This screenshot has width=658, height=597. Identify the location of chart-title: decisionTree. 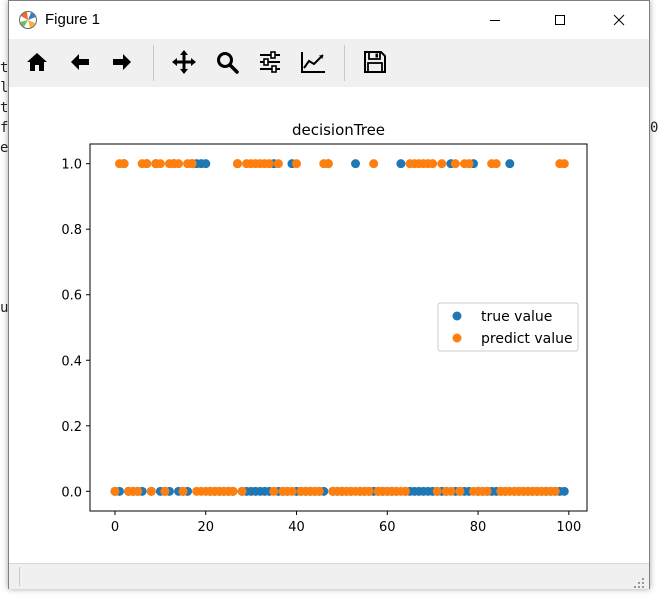
(338, 130).